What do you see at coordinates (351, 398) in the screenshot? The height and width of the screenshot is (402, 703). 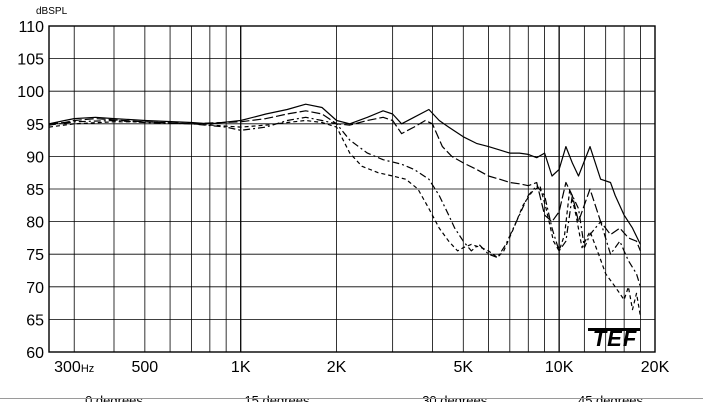 I see `bottom-divider` at bounding box center [351, 398].